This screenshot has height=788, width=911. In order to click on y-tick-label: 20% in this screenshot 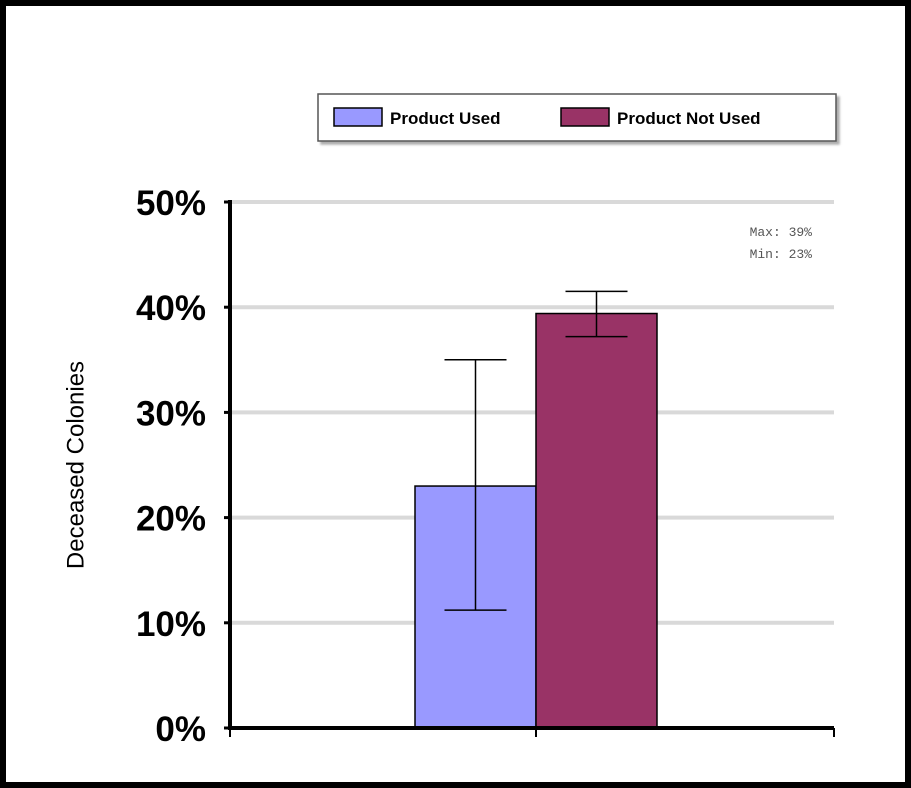, I will do `click(171, 519)`.